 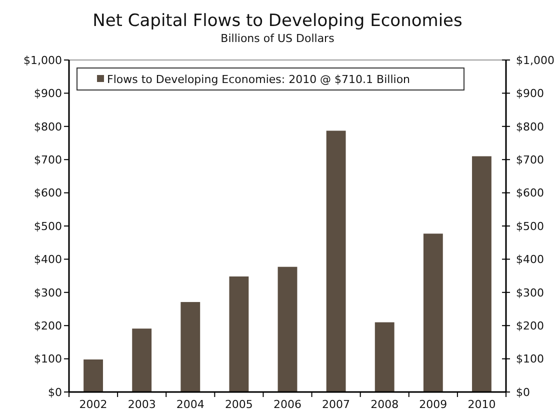 I want to click on x-tick-label: 2007, so click(x=336, y=404).